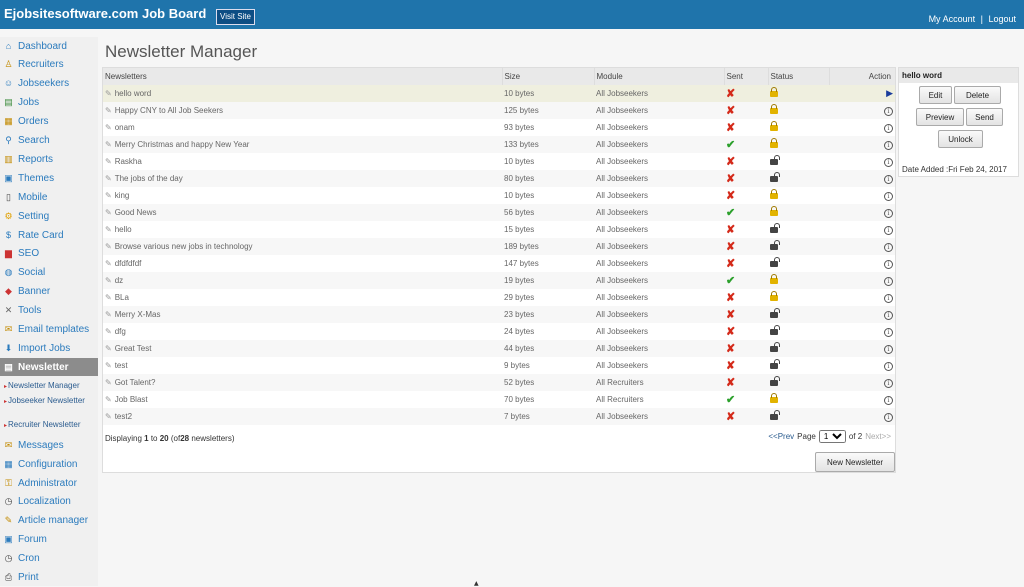 Image resolution: width=1024 pixels, height=587 pixels. I want to click on newsletter-name-cell: ✎ Happy CNY to All Job Seekers, so click(302, 110).